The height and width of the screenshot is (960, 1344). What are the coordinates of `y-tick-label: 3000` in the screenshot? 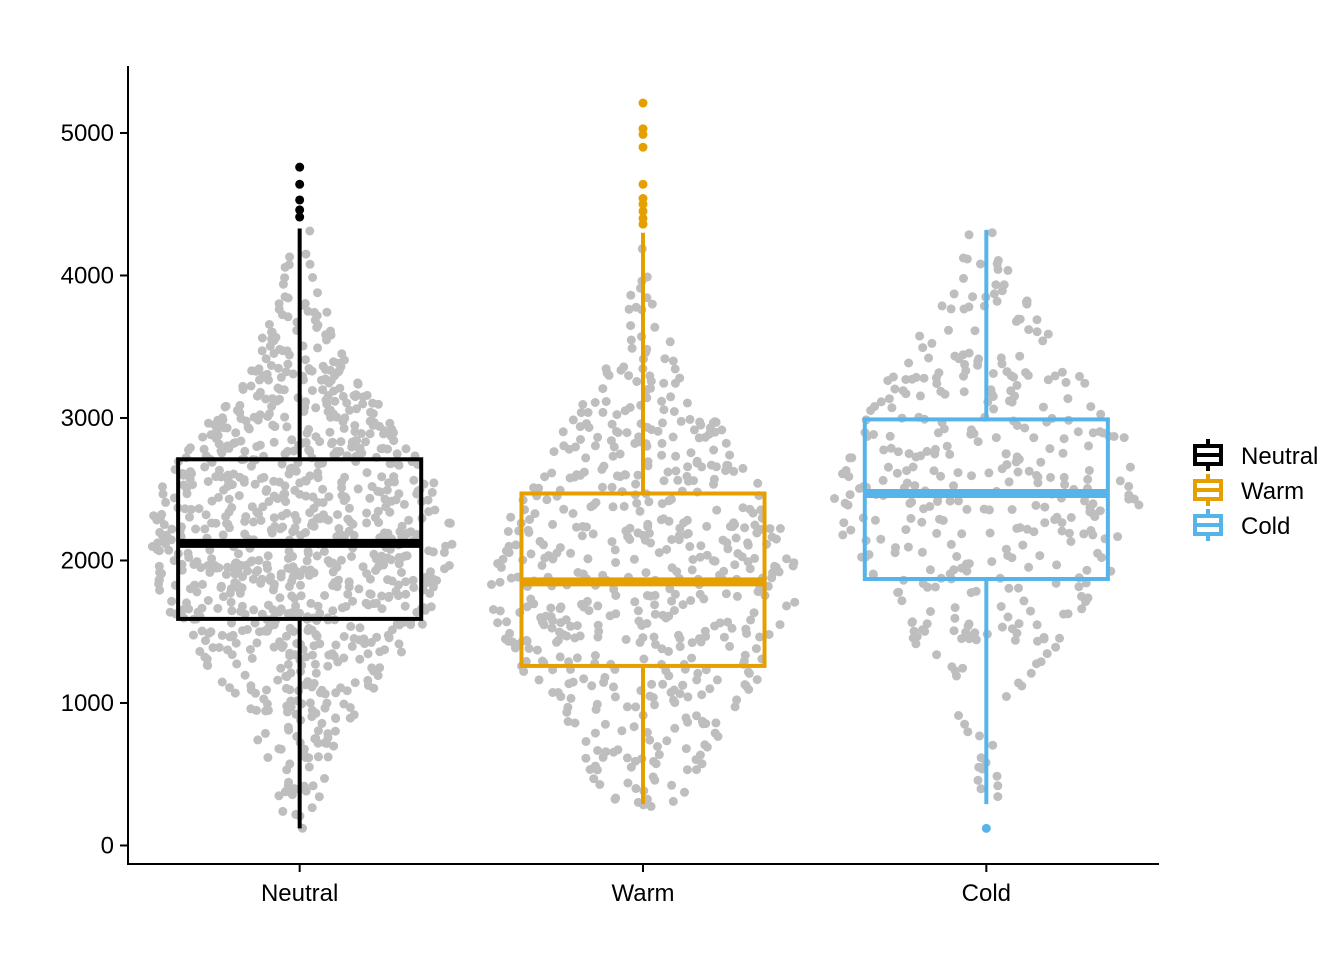 It's located at (87, 418).